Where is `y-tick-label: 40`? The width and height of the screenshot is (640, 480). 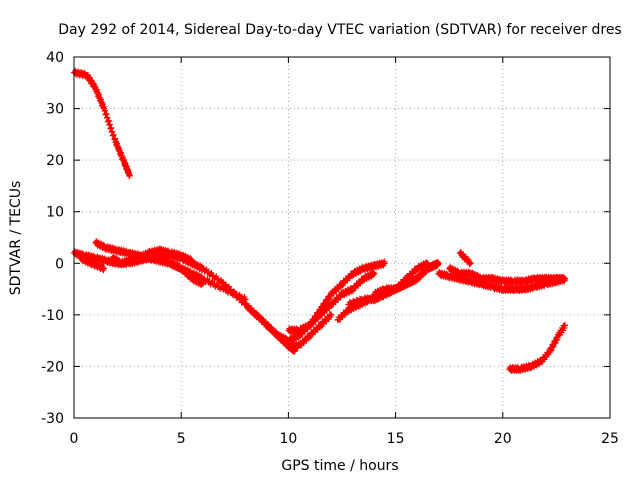 y-tick-label: 40 is located at coordinates (55, 58).